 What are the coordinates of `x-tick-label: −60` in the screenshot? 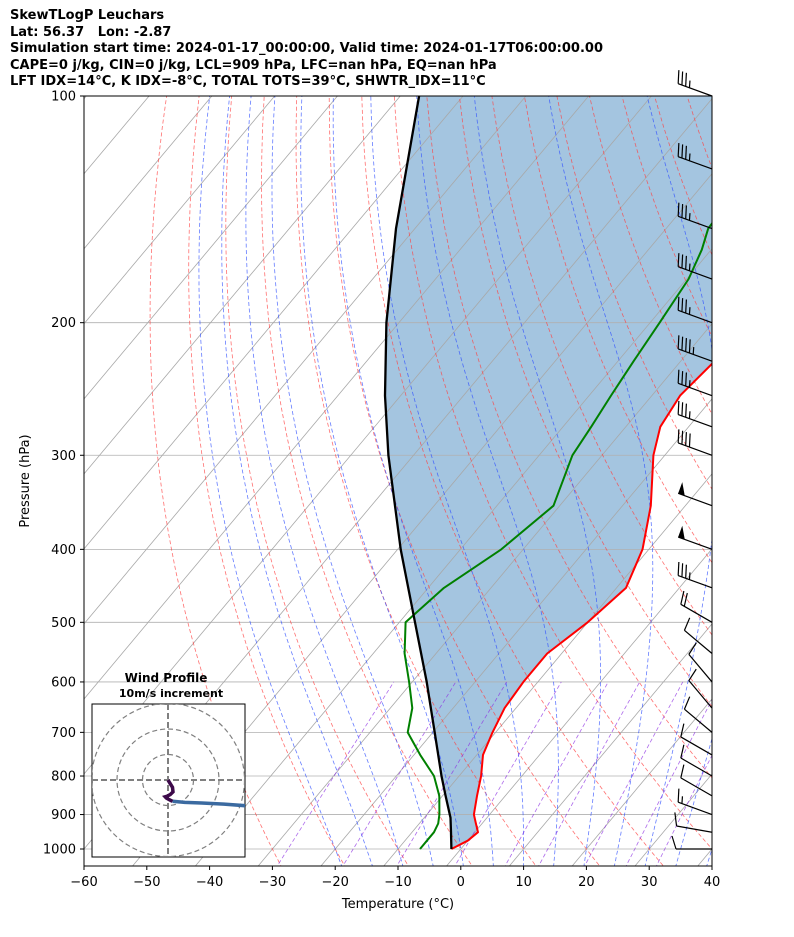 It's located at (83, 882).